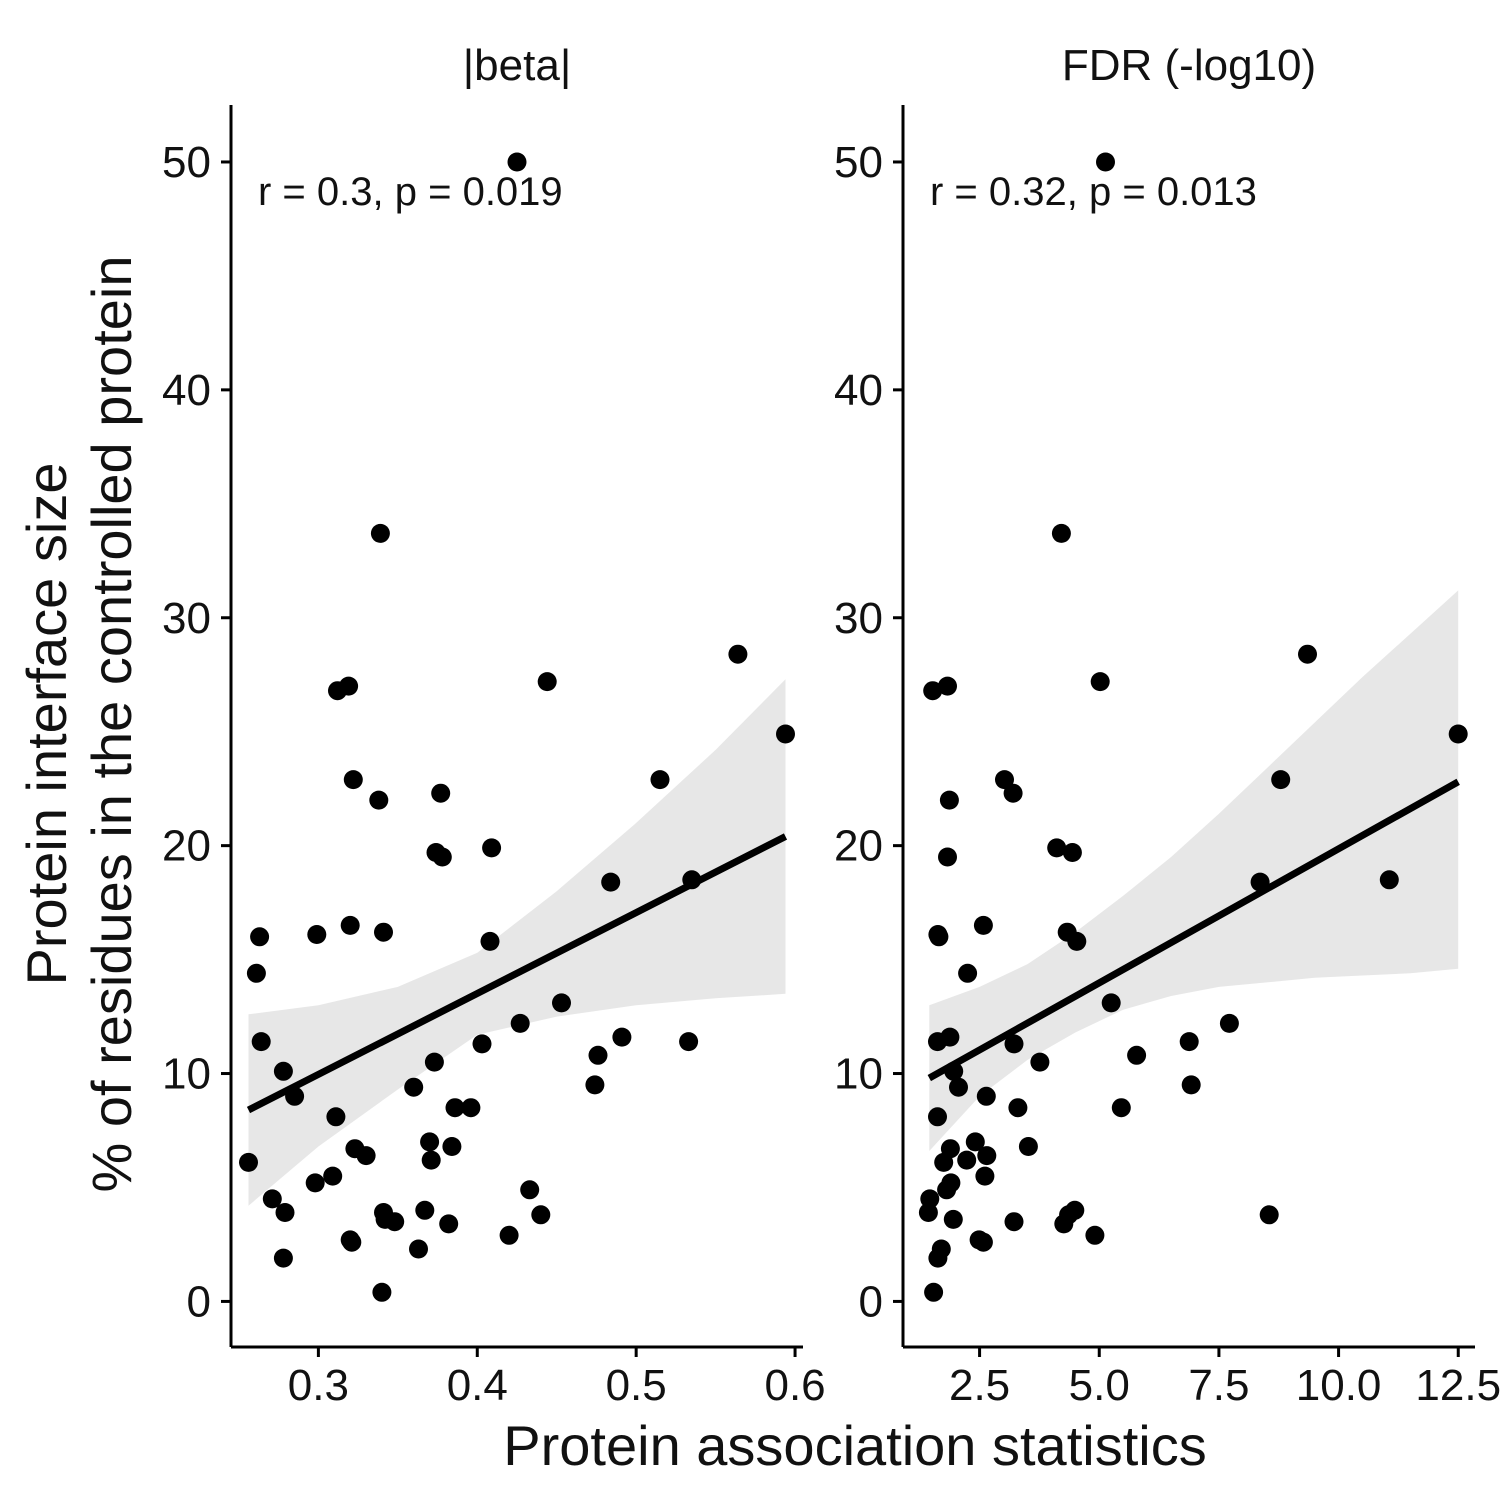  Describe the element at coordinates (186, 846) in the screenshot. I see `y-tick-label: 20` at that location.